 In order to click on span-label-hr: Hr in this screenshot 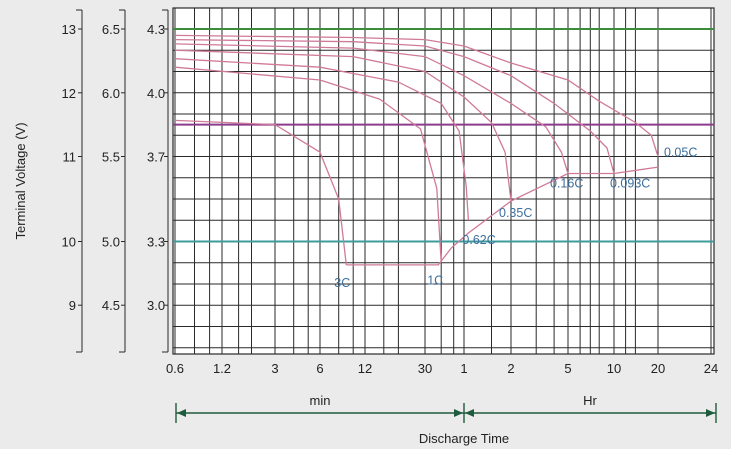, I will do `click(590, 400)`.